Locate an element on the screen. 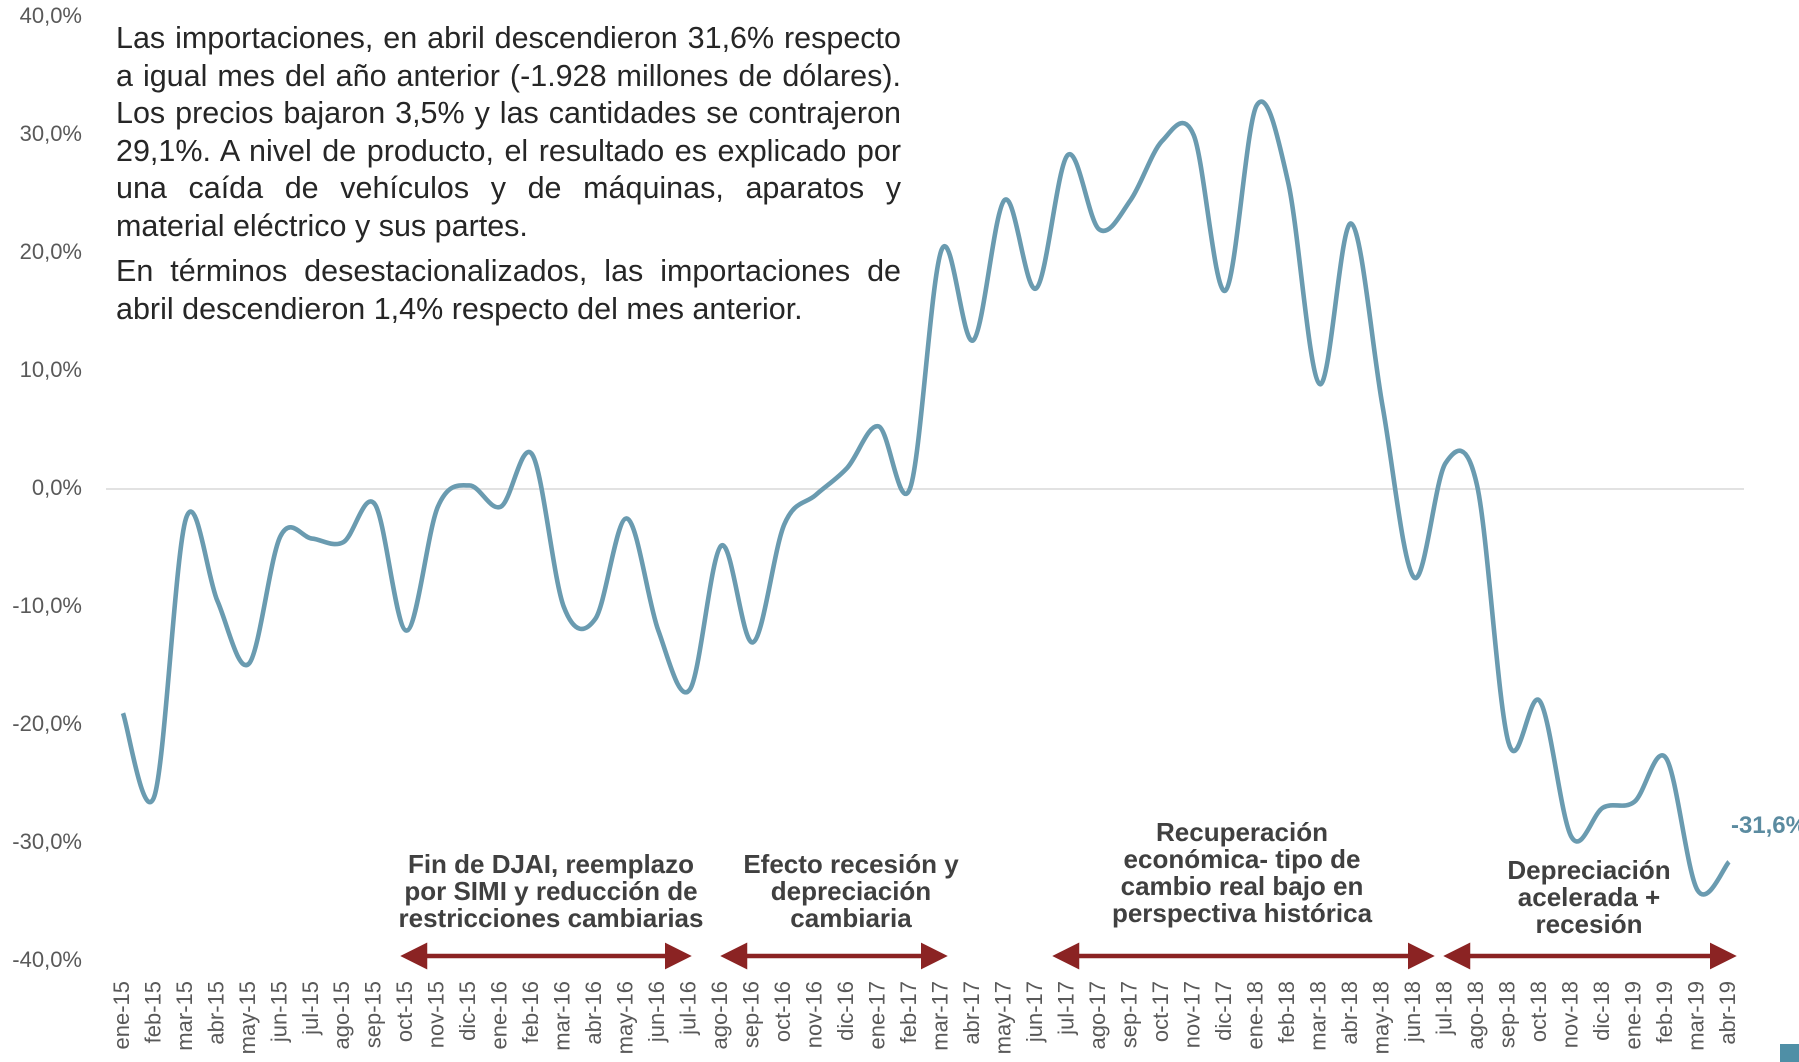 The height and width of the screenshot is (1062, 1799). x-tick-label: ene-18 is located at coordinates (1254, 1015).